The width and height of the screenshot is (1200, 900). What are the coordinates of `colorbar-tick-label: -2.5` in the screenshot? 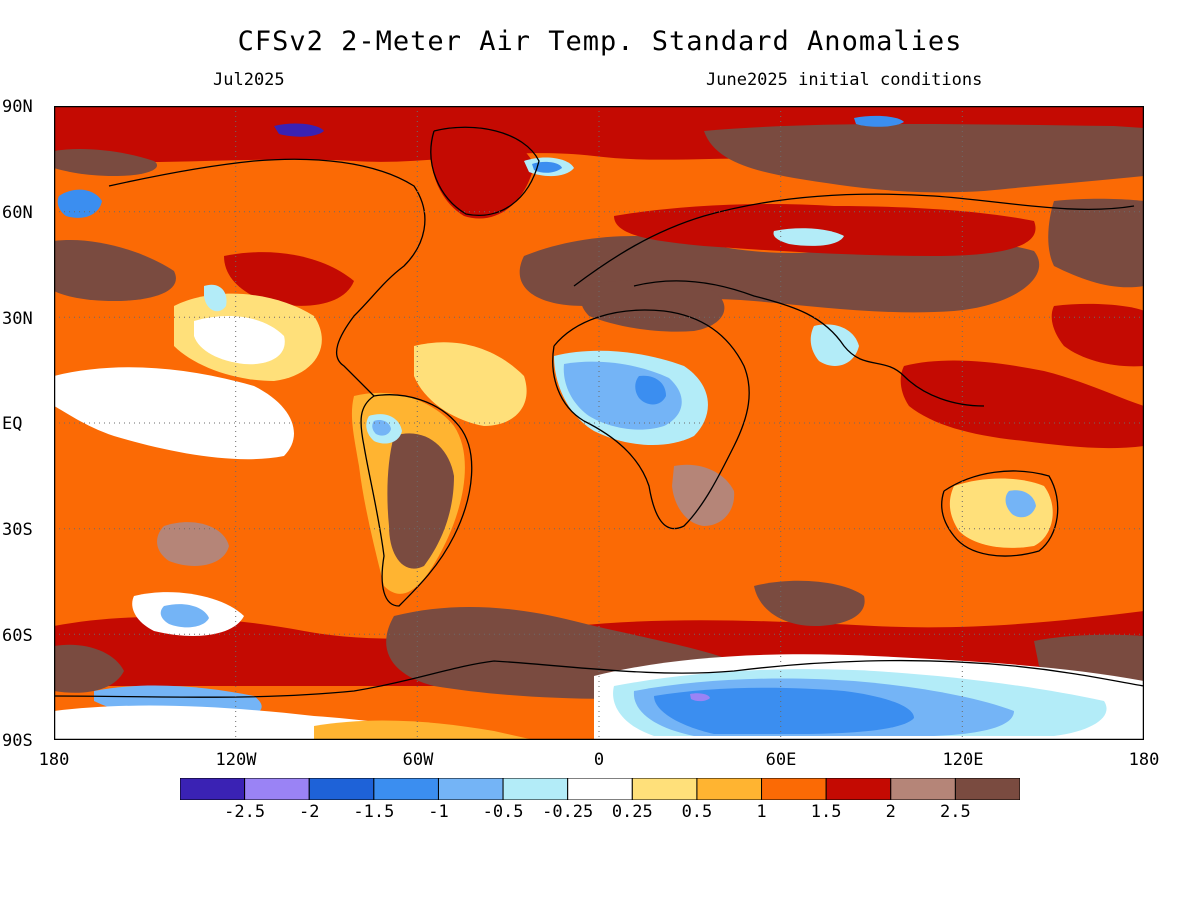 It's located at (245, 812).